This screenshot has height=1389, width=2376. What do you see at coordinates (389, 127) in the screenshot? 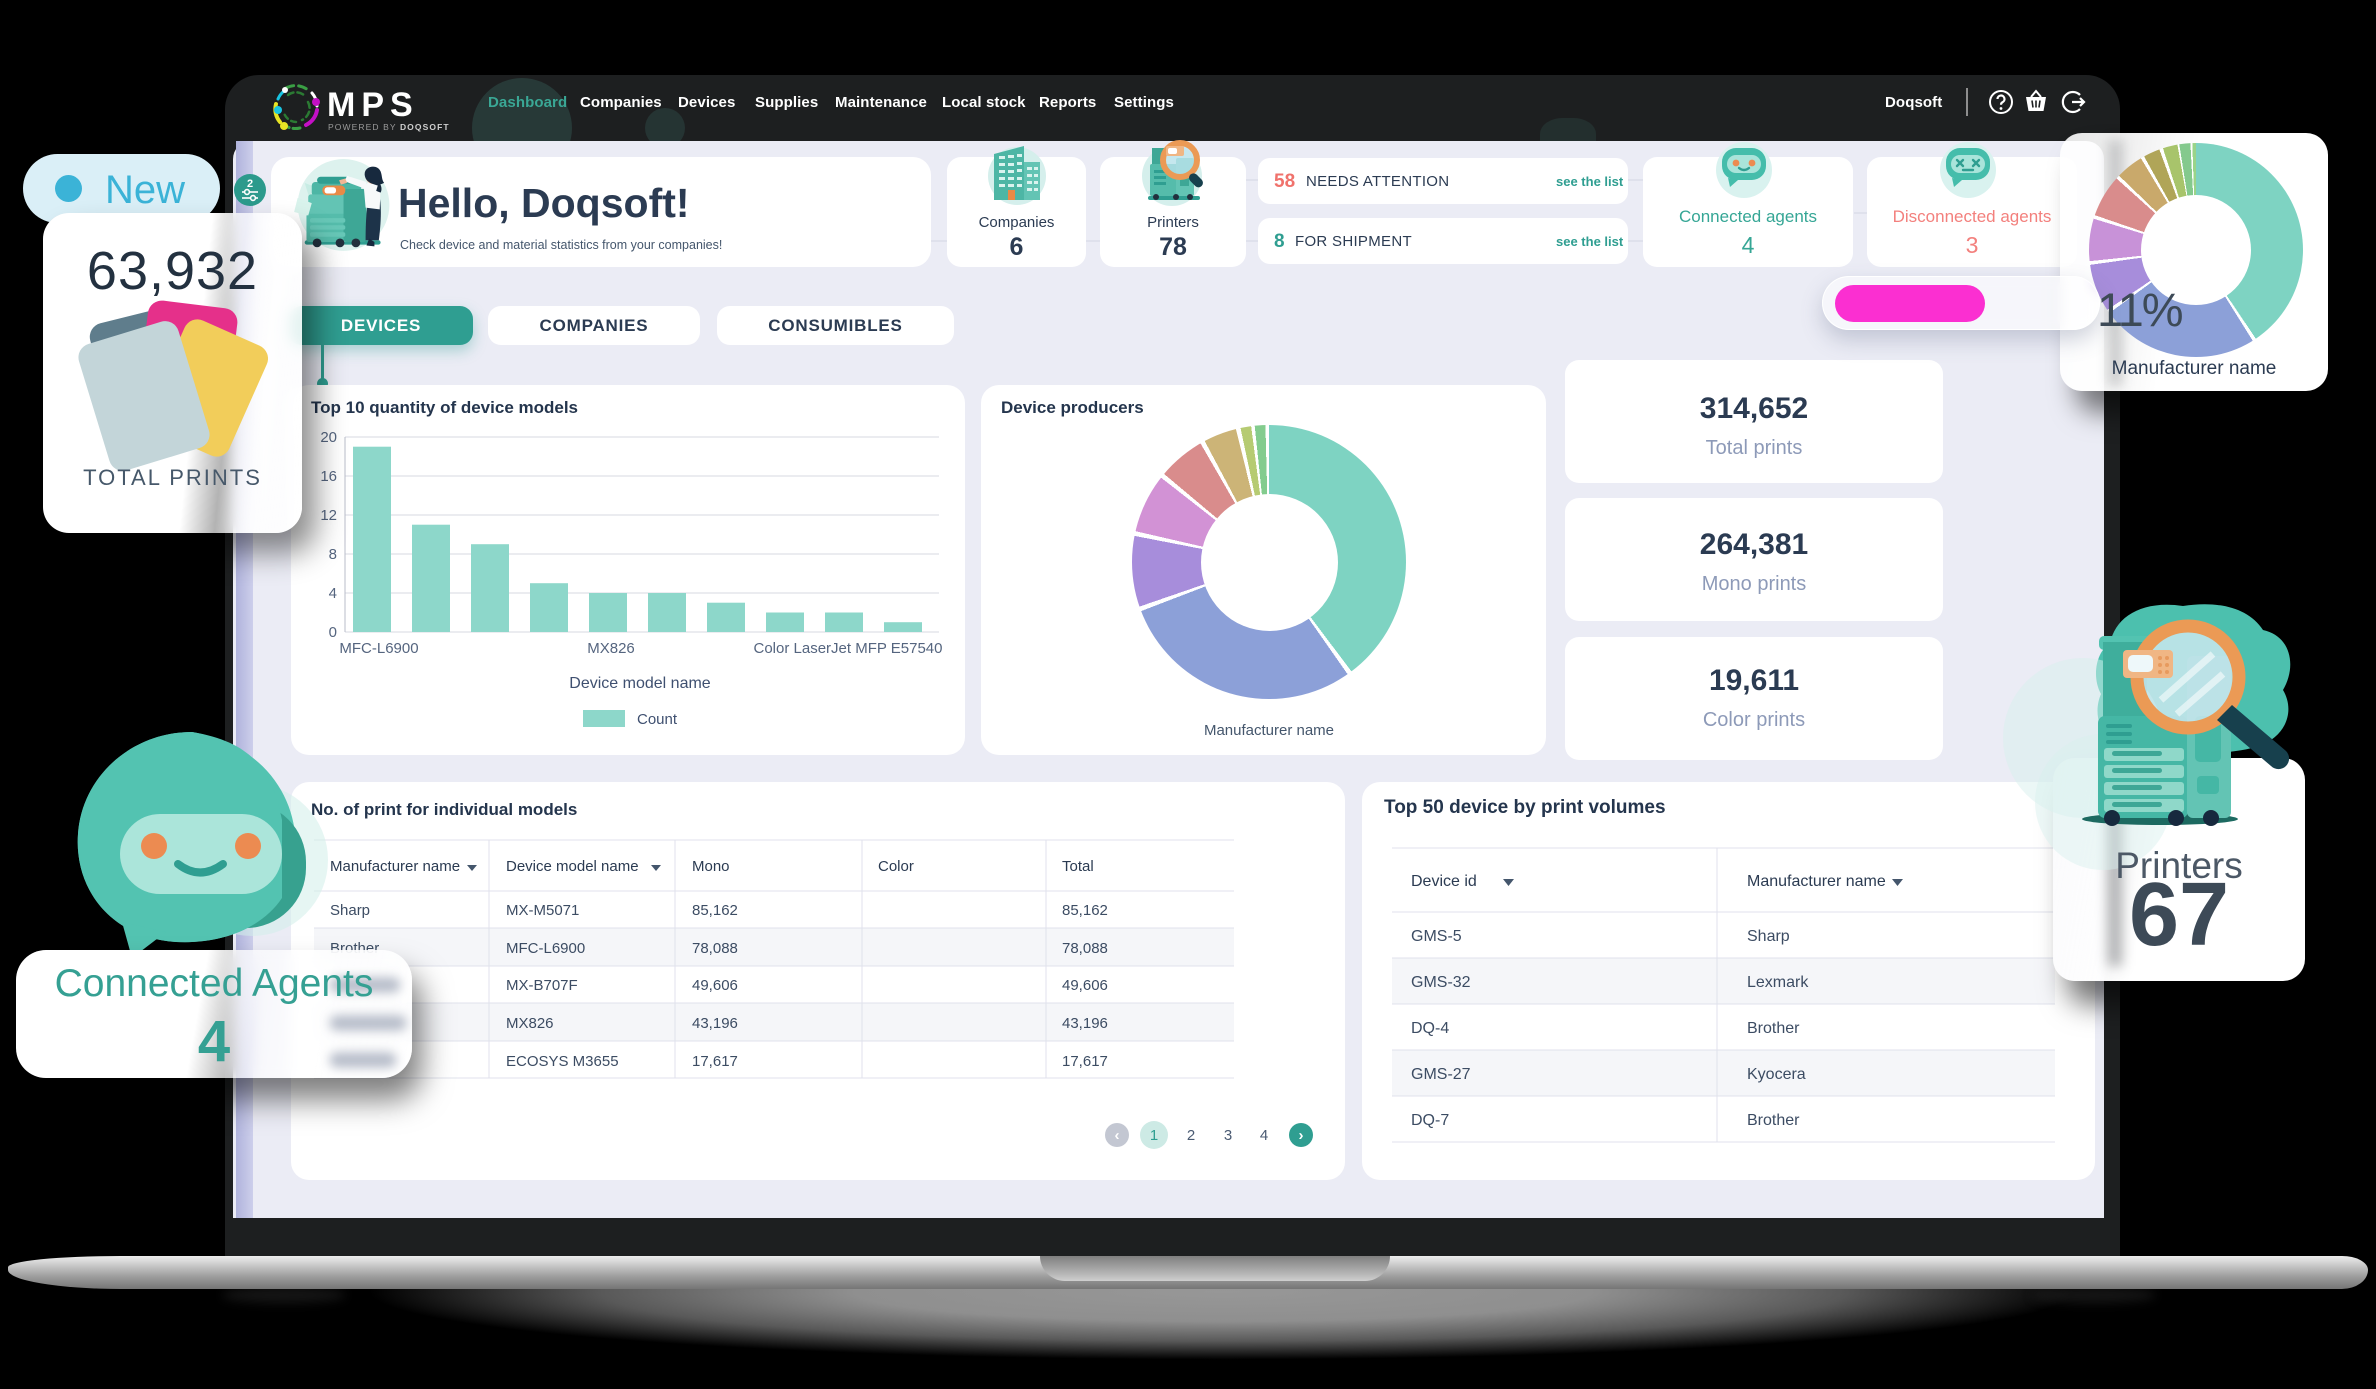
I see `svg-text: POWERED BY DOQSOFT` at bounding box center [389, 127].